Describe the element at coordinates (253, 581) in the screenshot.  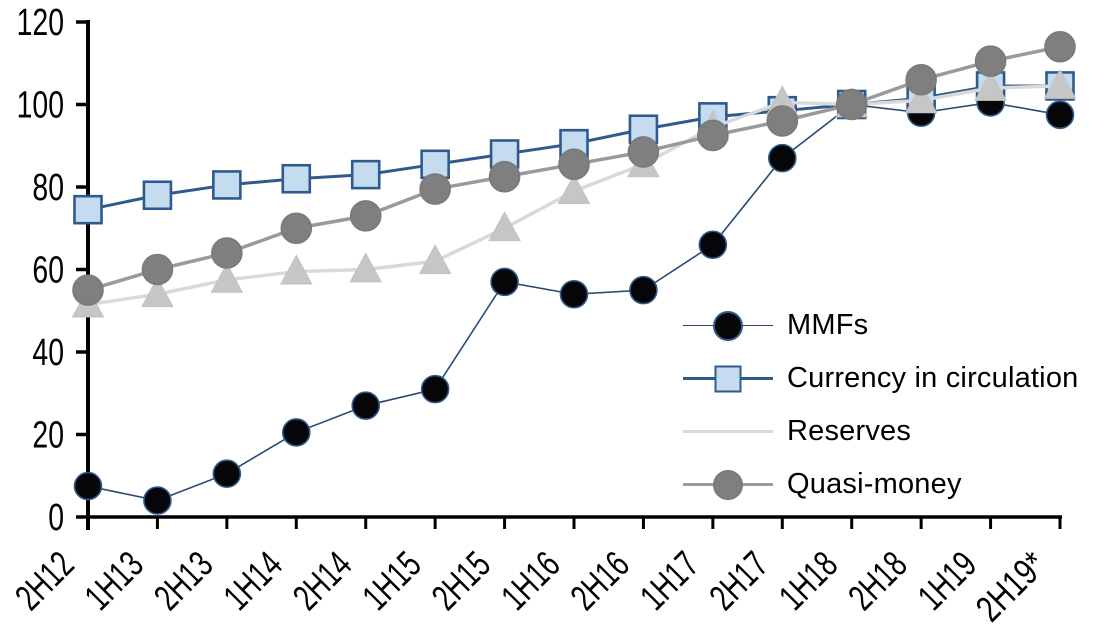
I see `x-tick-label: 1H14` at that location.